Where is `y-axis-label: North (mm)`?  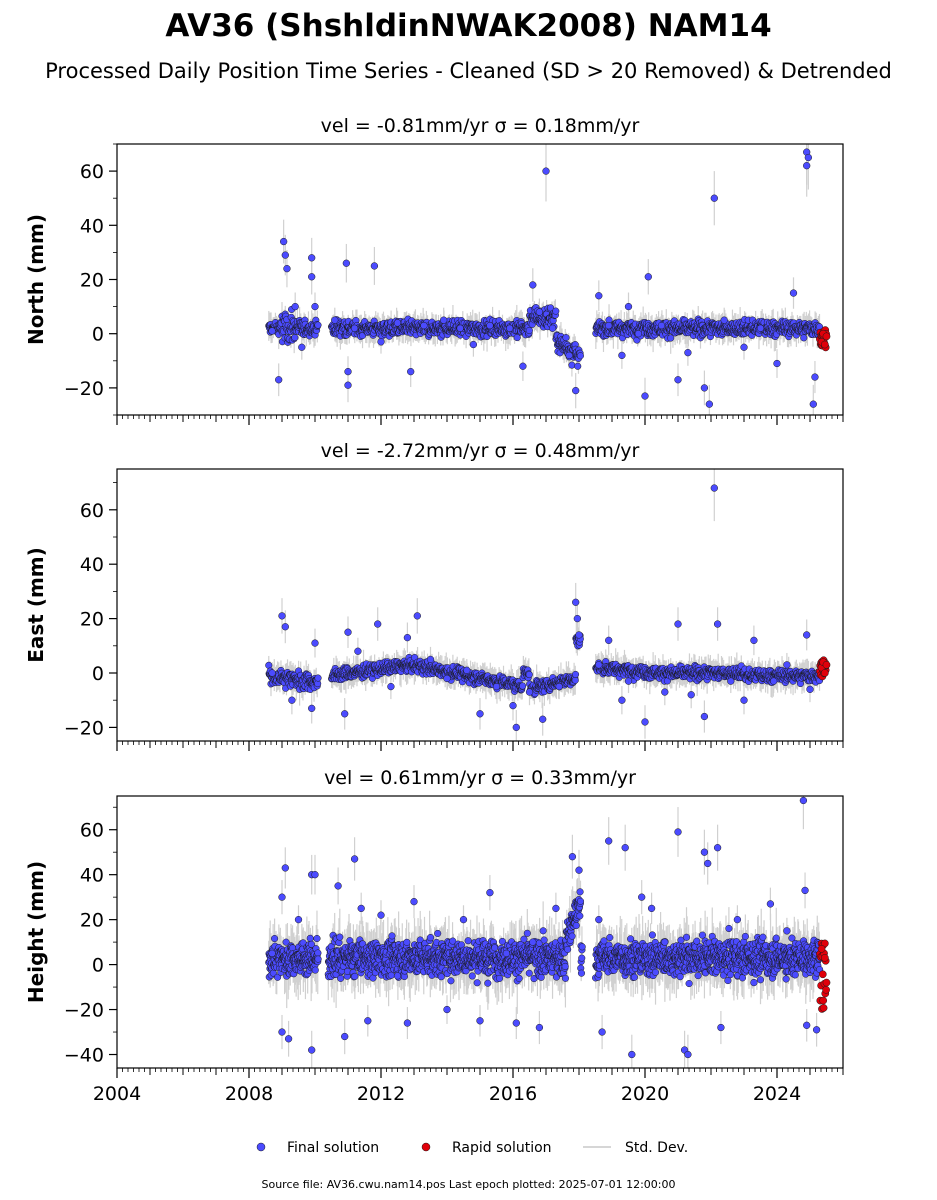
y-axis-label: North (mm) is located at coordinates (36, 279).